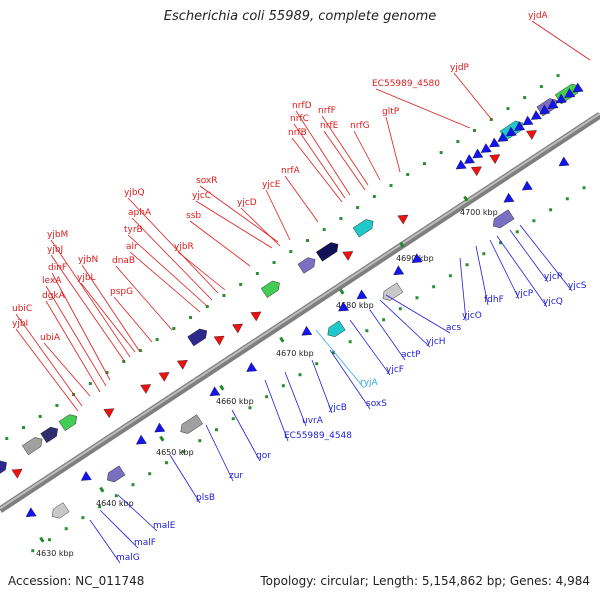 The width and height of the screenshot is (600, 600). What do you see at coordinates (88, 260) in the screenshot?
I see `gene-label-yjbn: yjbN` at bounding box center [88, 260].